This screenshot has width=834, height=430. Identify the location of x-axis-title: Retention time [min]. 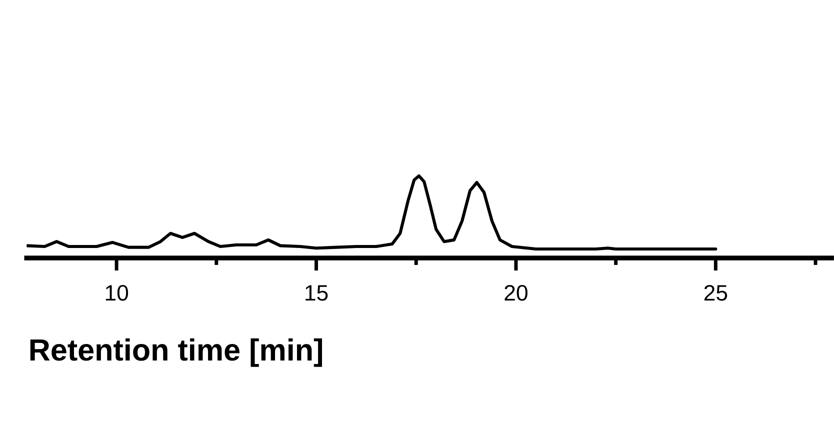
(176, 352).